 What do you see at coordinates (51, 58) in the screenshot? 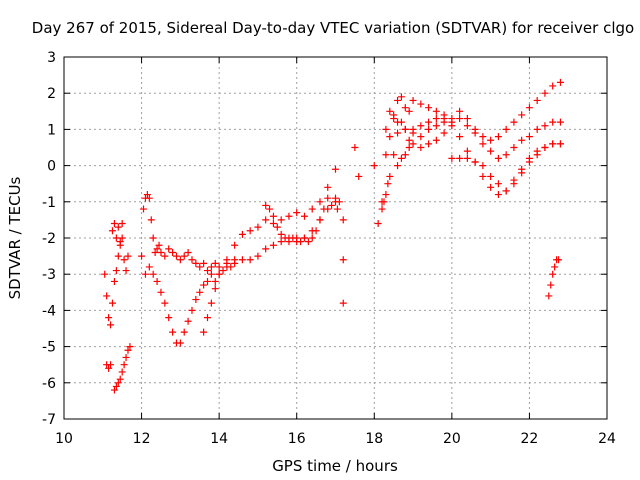
I see `y-tick-label: 3` at bounding box center [51, 58].